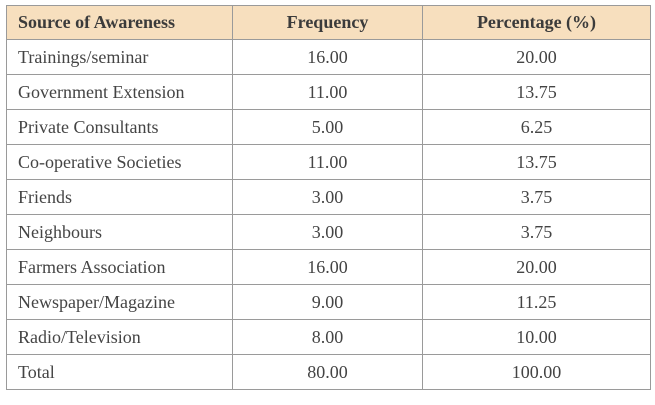 This screenshot has width=655, height=405. I want to click on table-row: Private Consultants 5.00 6.25, so click(328, 127).